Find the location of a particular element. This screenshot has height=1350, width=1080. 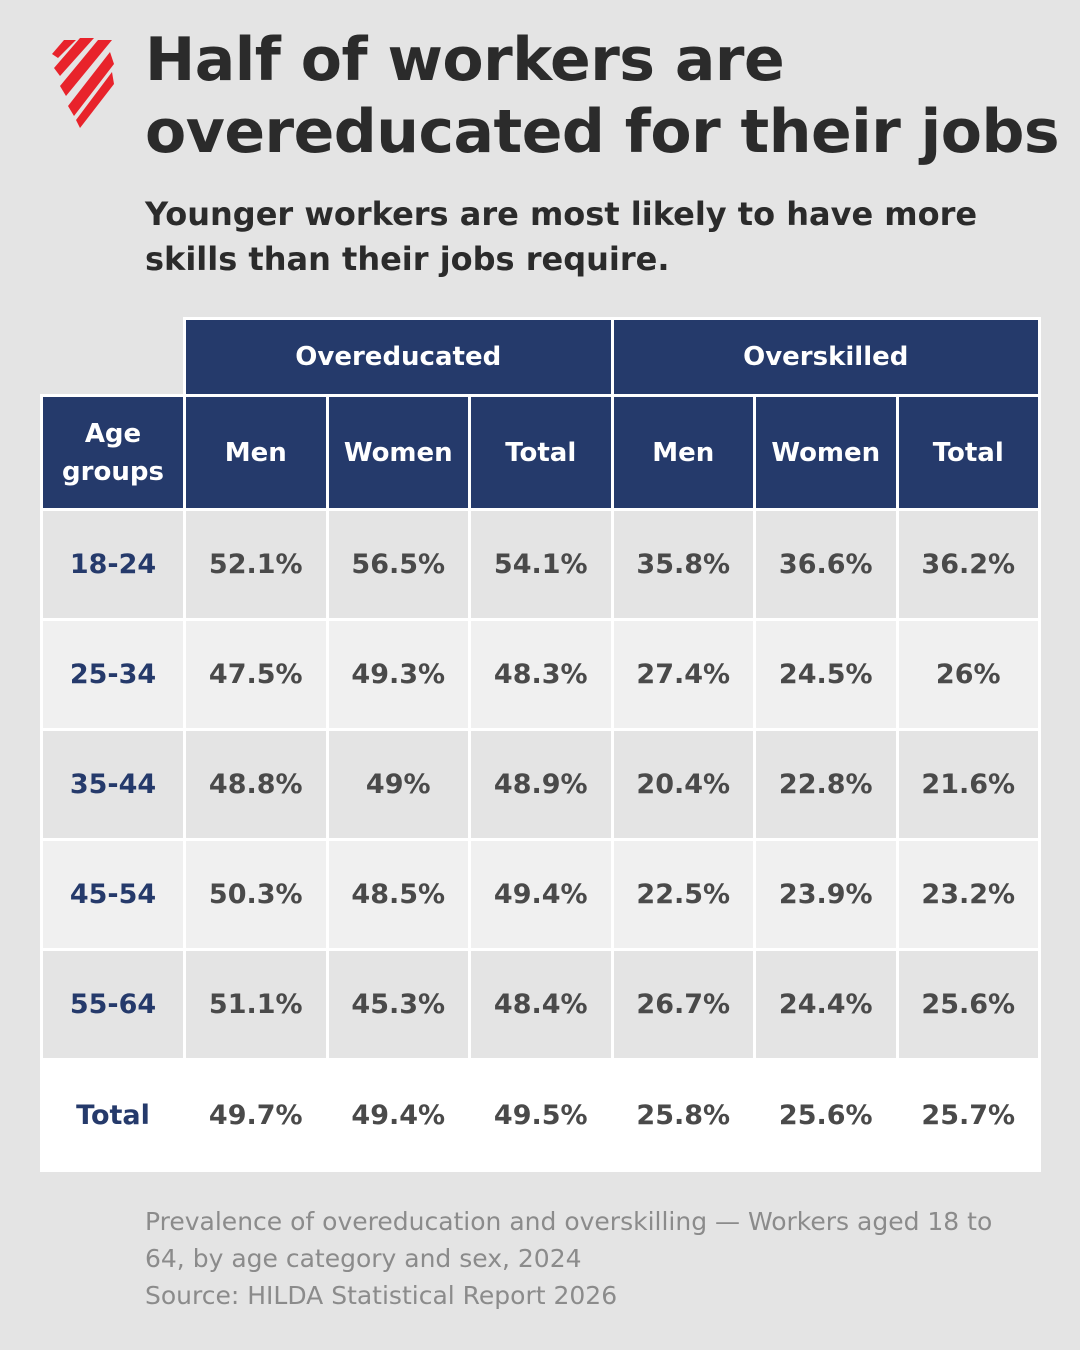

table-cell-value: 50.3% is located at coordinates (256, 894).